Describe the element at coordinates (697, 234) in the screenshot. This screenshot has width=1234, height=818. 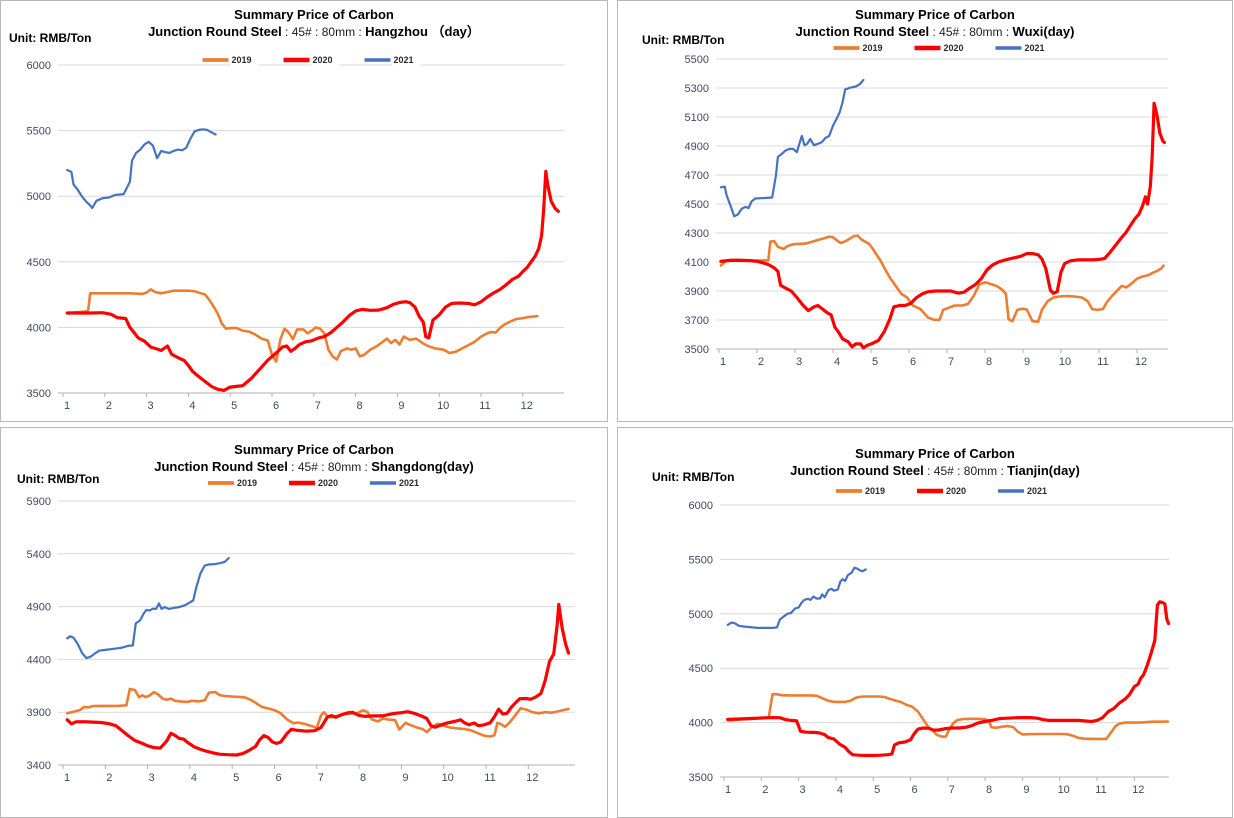
I see `y-tick-label: 4300` at that location.